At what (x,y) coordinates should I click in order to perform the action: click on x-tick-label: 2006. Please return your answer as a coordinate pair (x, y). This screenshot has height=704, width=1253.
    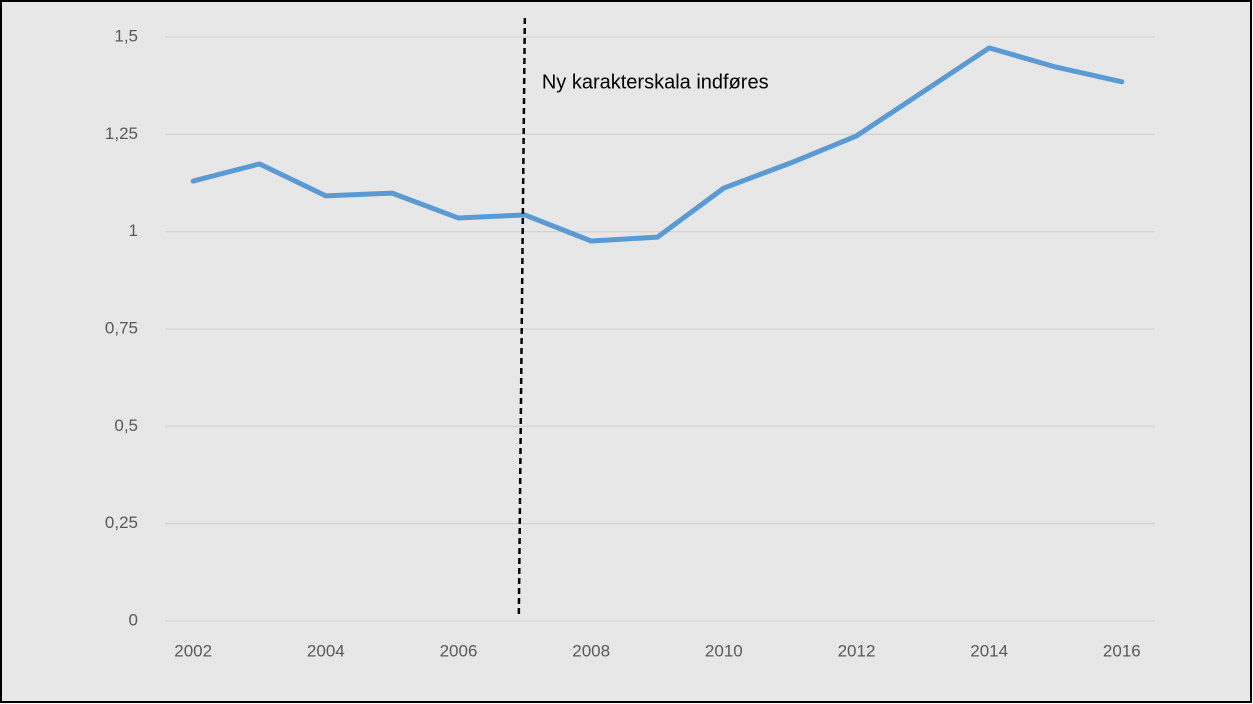
    Looking at the image, I should click on (459, 650).